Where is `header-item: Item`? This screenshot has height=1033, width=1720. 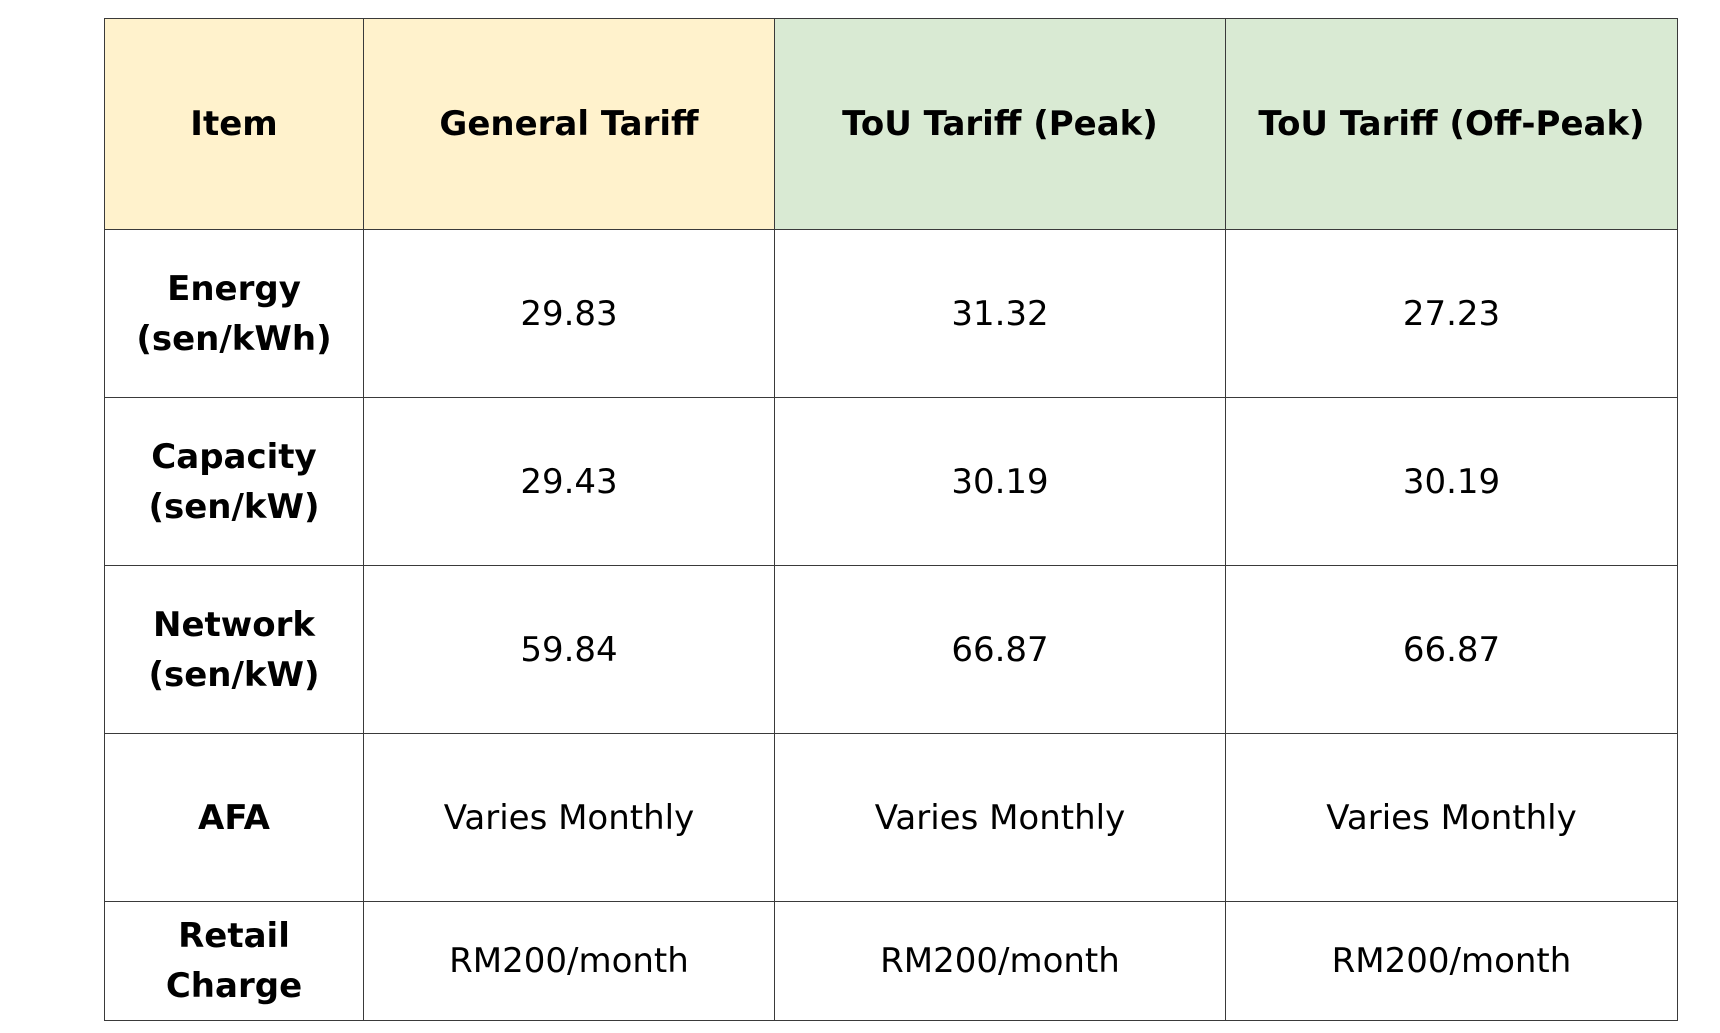
header-item: Item is located at coordinates (234, 124).